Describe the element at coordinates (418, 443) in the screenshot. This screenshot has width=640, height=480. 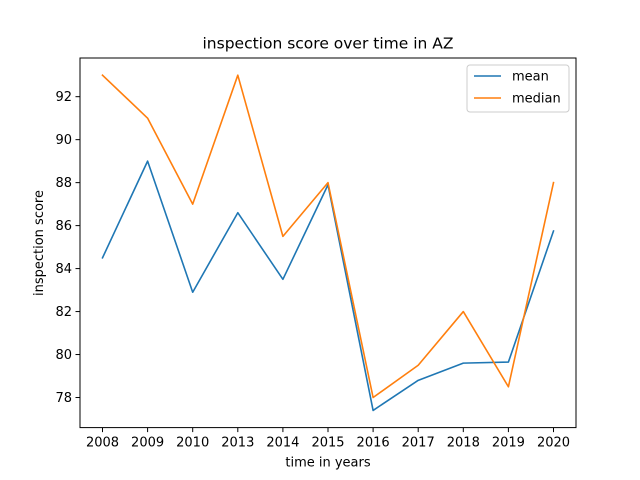
I see `x-tick-label: 2017` at that location.